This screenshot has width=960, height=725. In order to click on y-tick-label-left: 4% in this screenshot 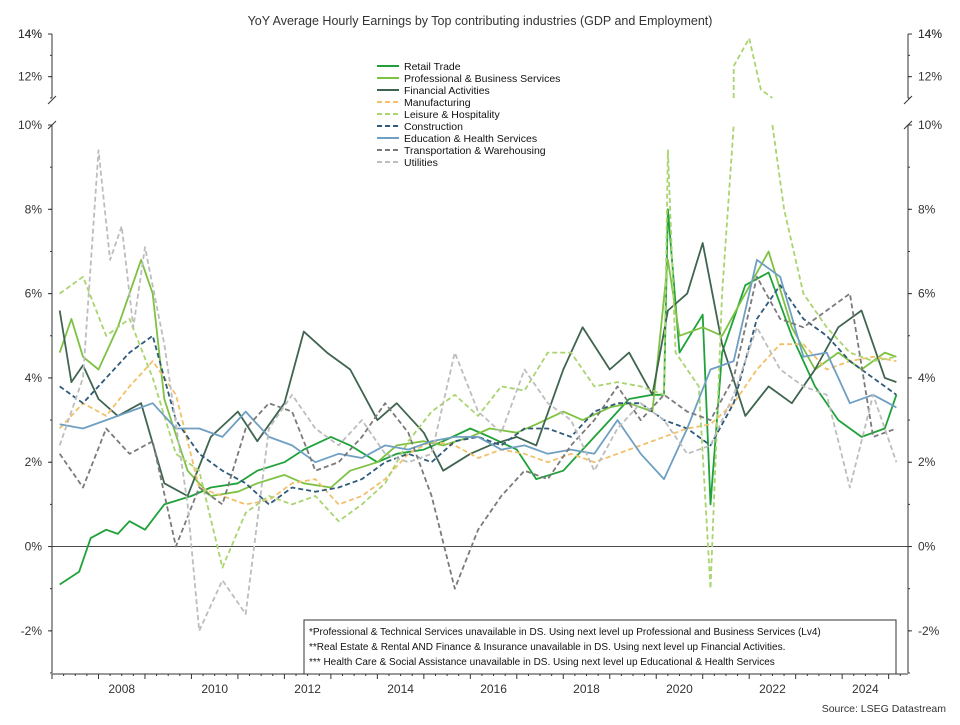, I will do `click(34, 378)`.